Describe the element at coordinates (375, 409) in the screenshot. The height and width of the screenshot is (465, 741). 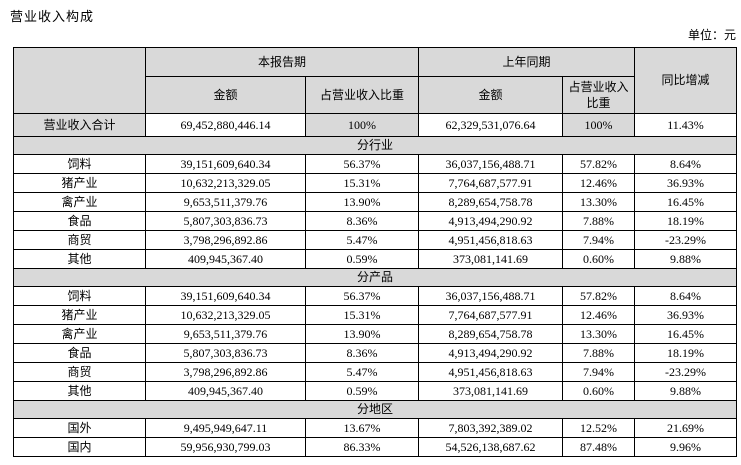
I see `section-title: 分地区` at that location.